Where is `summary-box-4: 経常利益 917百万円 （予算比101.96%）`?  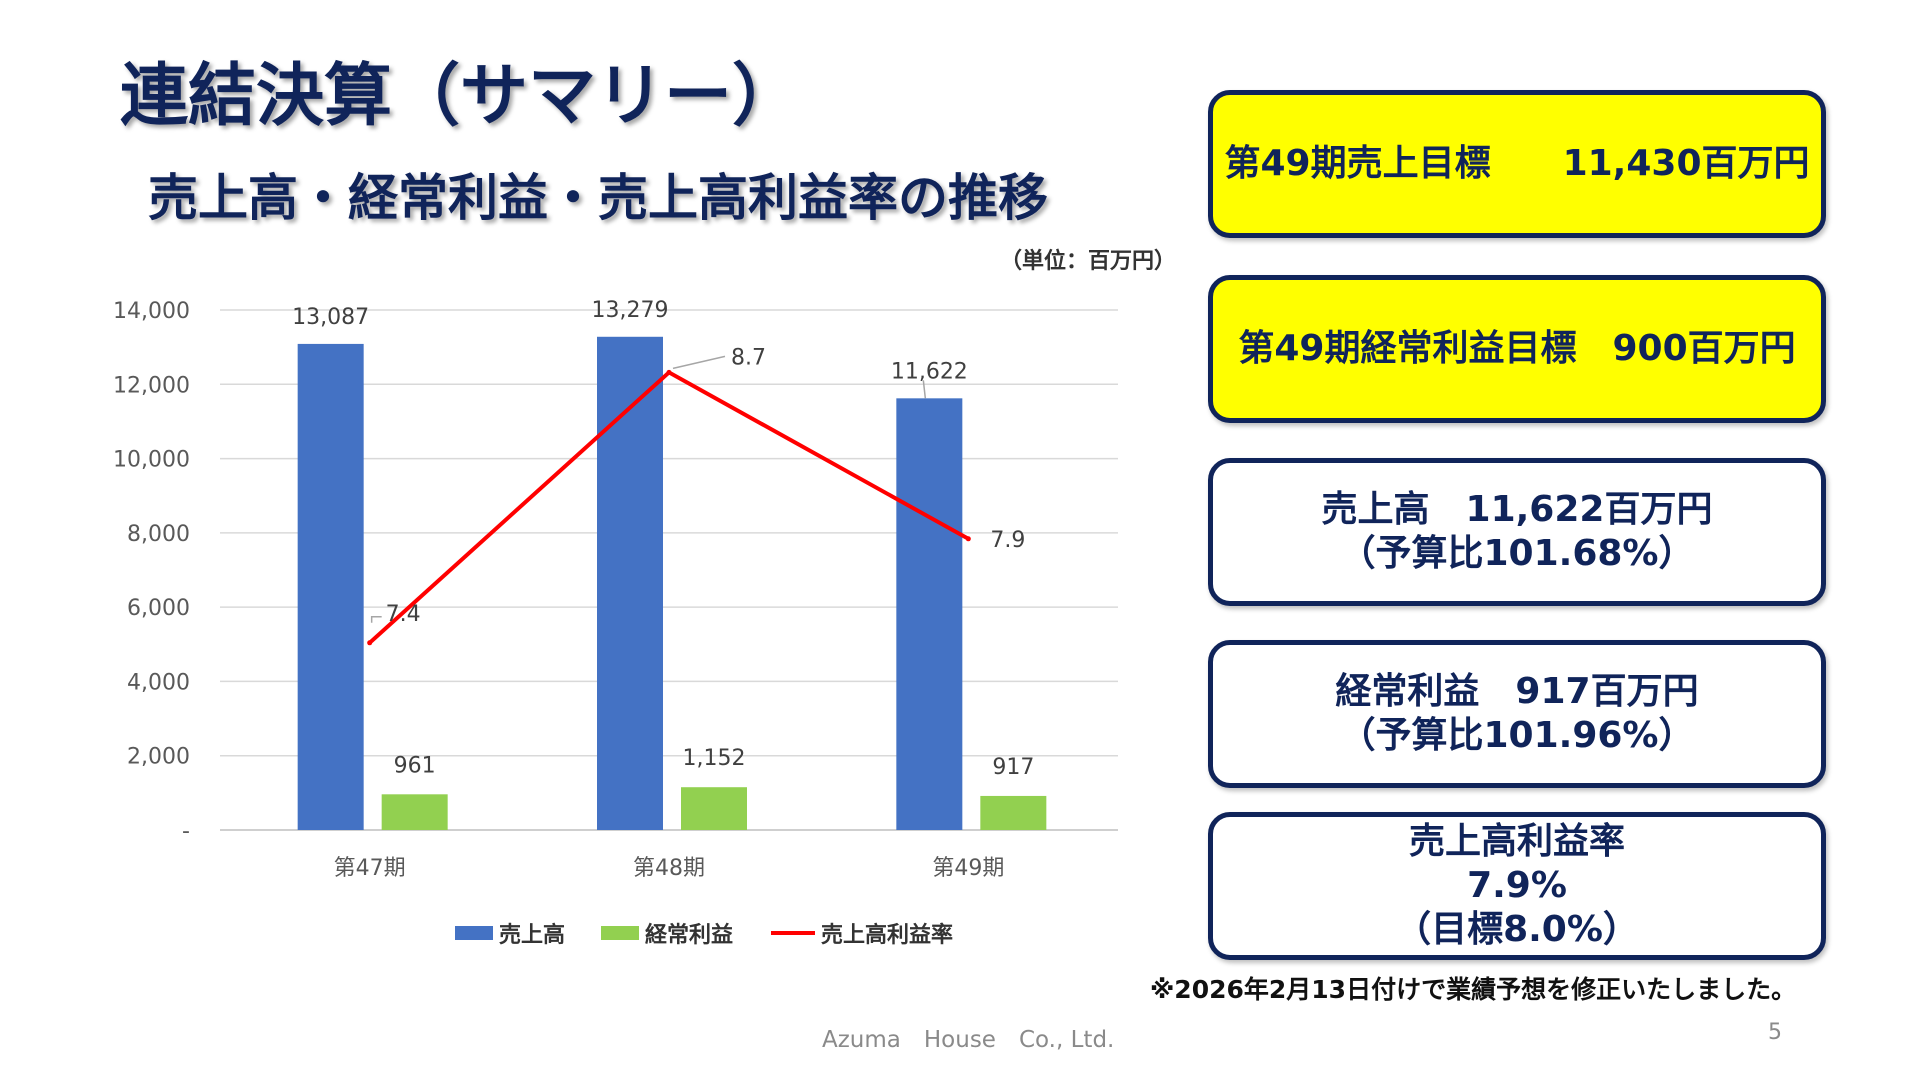
summary-box-4: 経常利益 917百万円 （予算比101.96%） is located at coordinates (1517, 714).